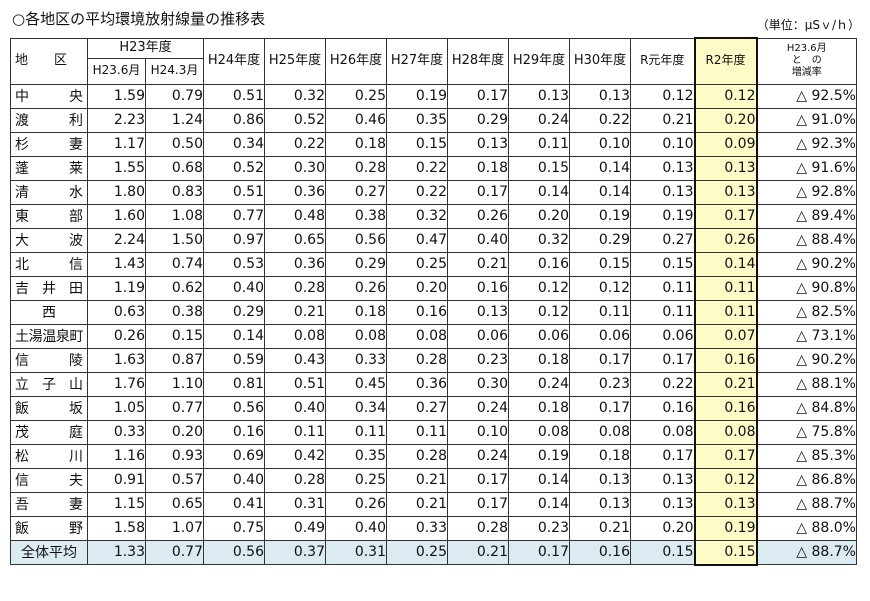 The width and height of the screenshot is (870, 601). Describe the element at coordinates (174, 144) in the screenshot. I see `value-cell: 0.50` at that location.